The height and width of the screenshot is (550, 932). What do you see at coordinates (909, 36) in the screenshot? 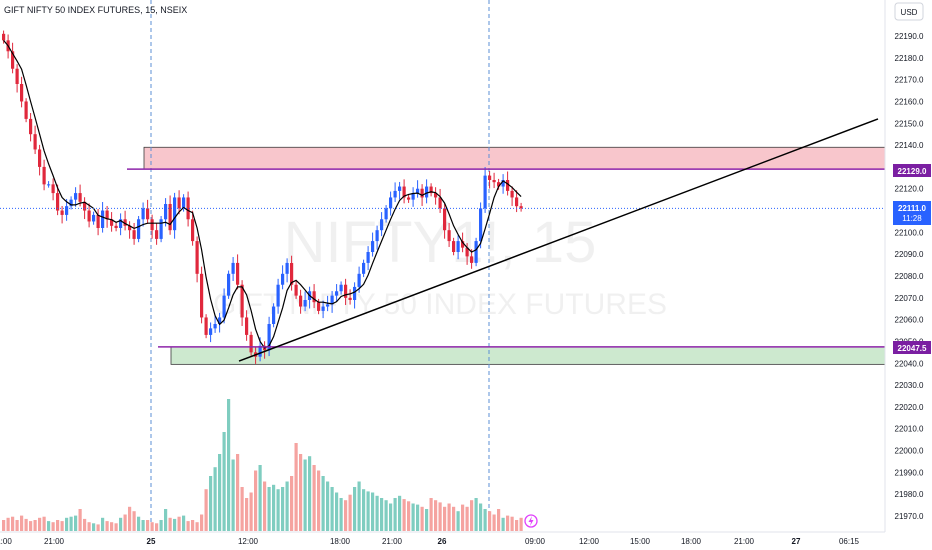
I see `y-tick-label: 22190.0` at bounding box center [909, 36].